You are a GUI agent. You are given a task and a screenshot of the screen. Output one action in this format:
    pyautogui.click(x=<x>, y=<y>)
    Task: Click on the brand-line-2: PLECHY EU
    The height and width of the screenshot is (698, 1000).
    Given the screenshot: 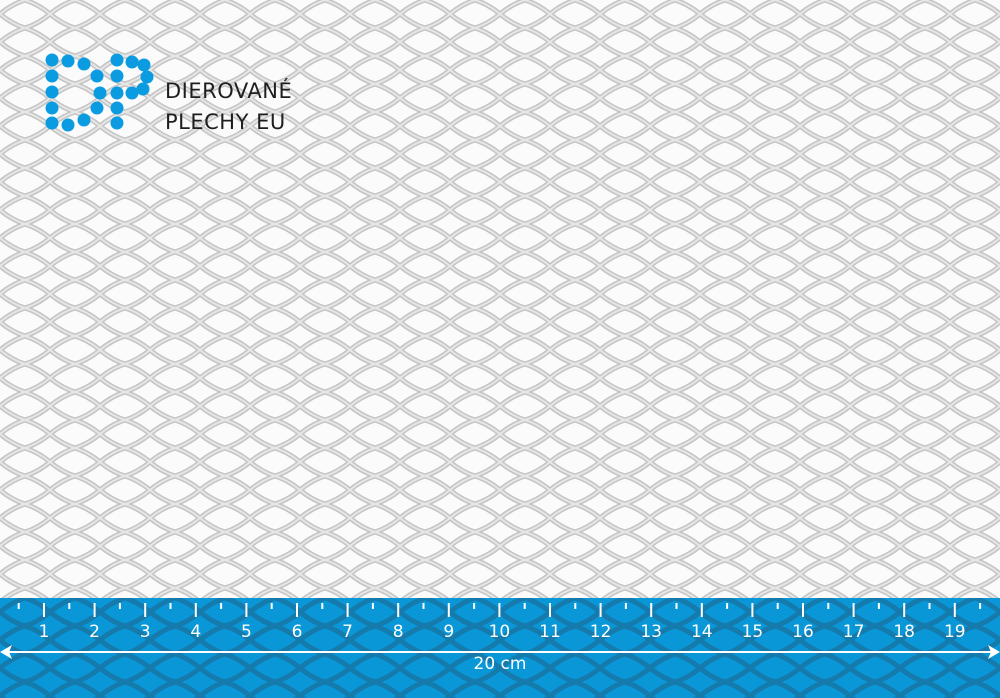 What is the action you would take?
    pyautogui.click(x=225, y=122)
    